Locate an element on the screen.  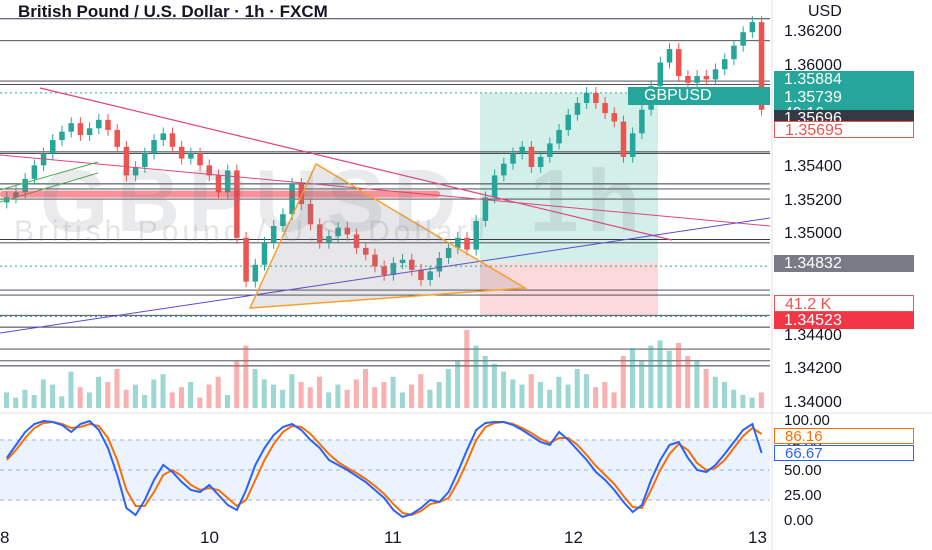
entry-price-tag: 1.34832 is located at coordinates (844, 263).